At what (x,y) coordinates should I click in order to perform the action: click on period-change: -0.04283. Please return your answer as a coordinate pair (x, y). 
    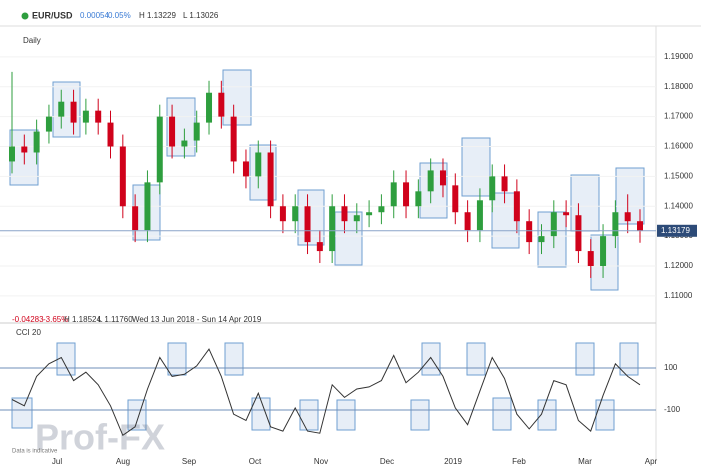
    Looking at the image, I should click on (28, 319).